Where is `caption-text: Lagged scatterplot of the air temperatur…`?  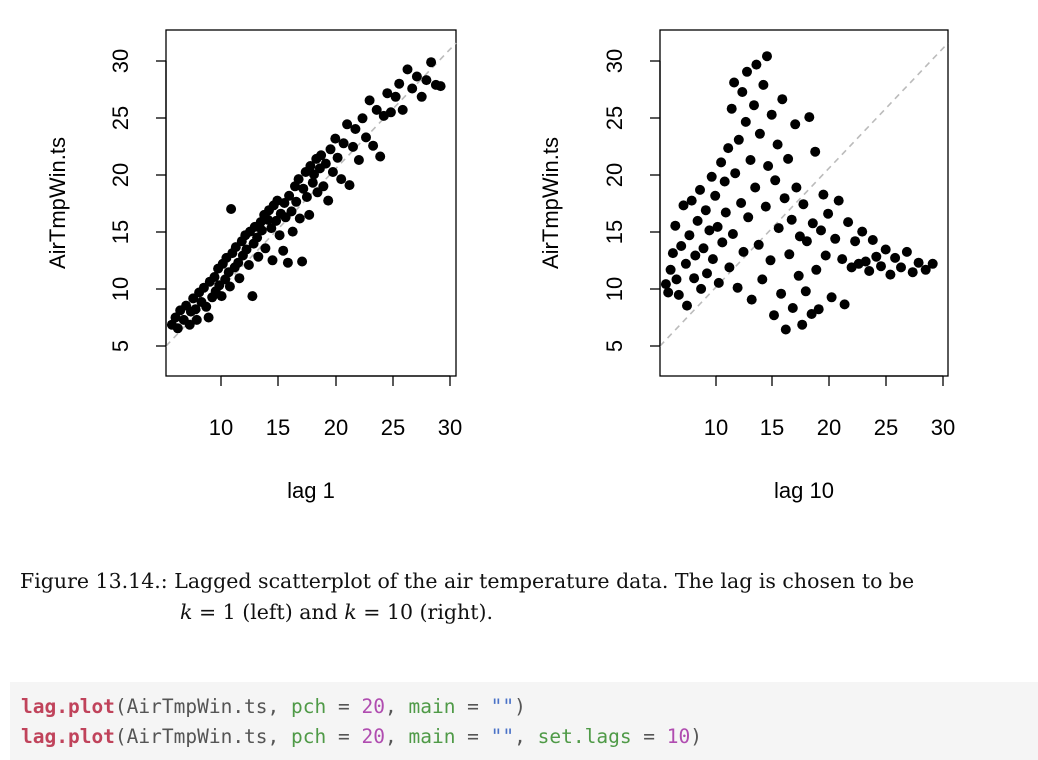
caption-text: Lagged scatterplot of the air temperatur… is located at coordinates (544, 581).